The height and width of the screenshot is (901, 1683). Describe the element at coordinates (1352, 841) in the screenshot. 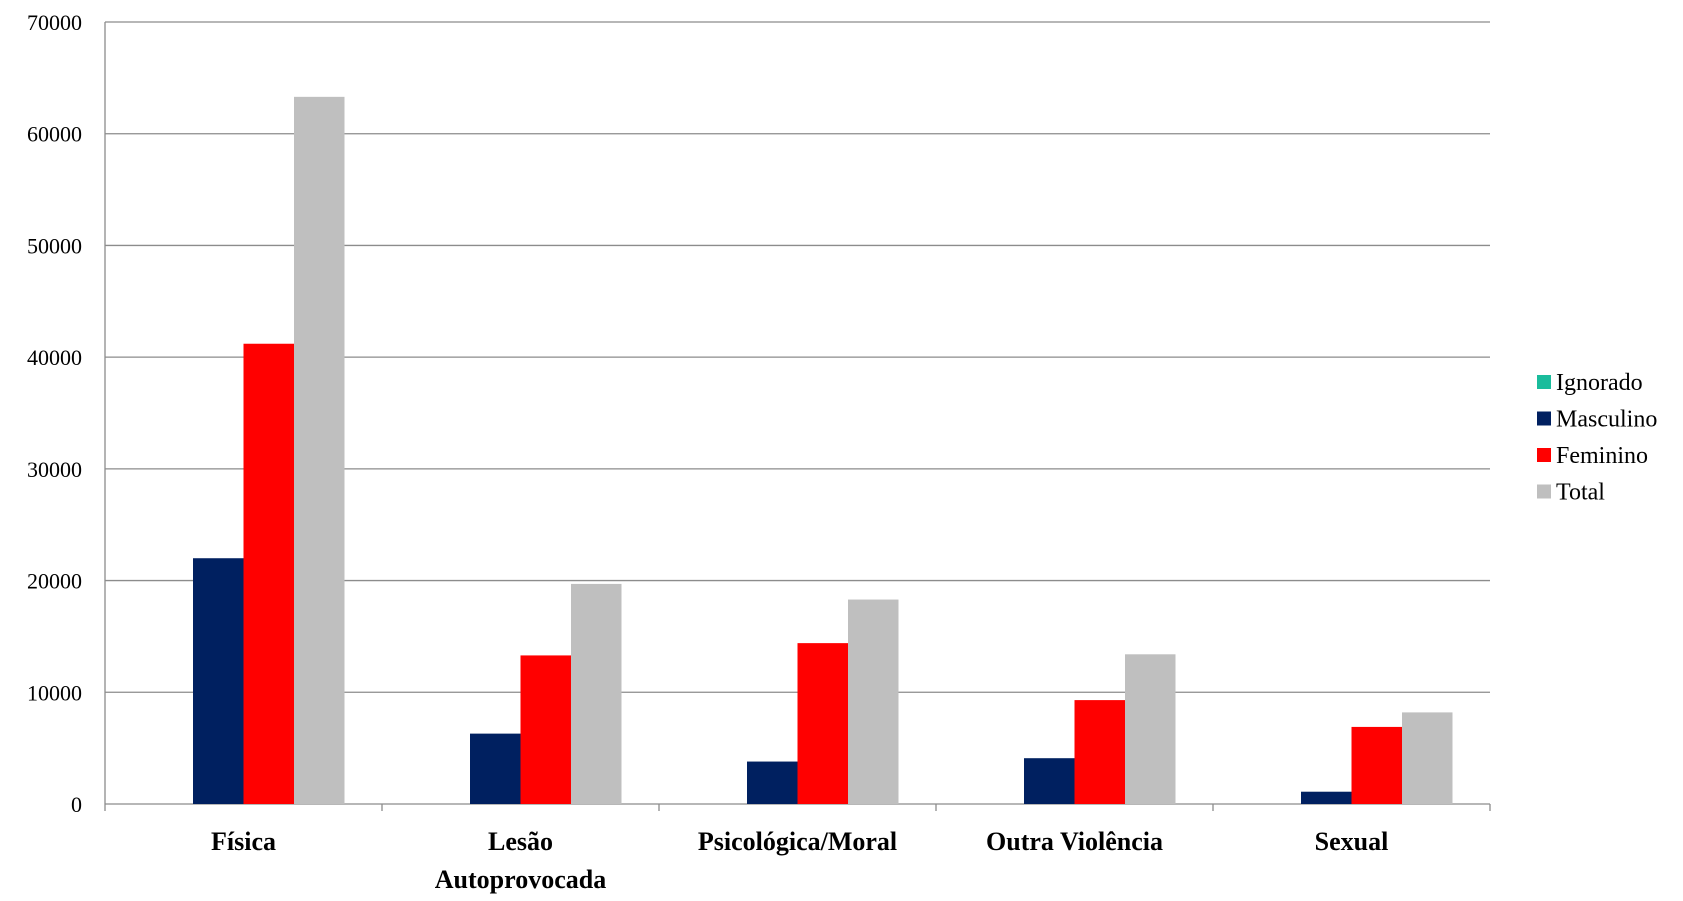

I see `x-tick-label: Sexual` at that location.